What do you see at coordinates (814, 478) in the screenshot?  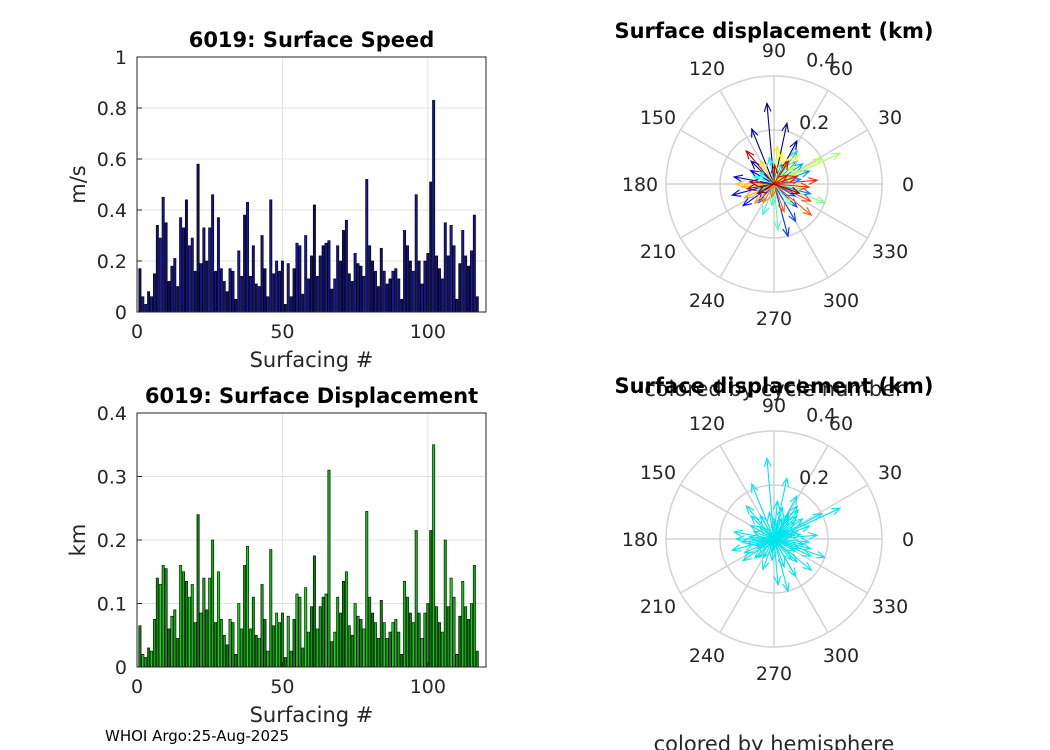 I see `radius-tick-label: 0.2` at bounding box center [814, 478].